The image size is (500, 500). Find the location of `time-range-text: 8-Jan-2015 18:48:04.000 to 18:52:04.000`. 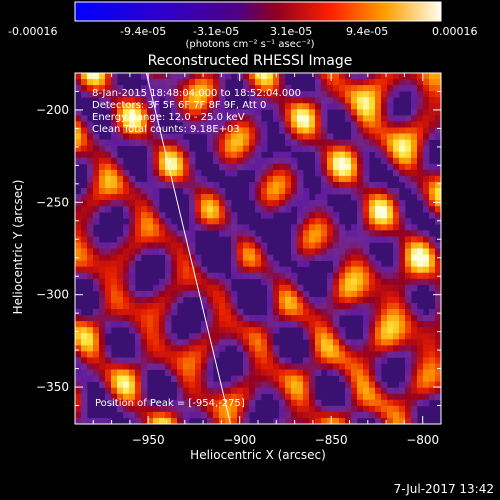

time-range-text: 8-Jan-2015 18:48:04.000 to 18:52:04.000 is located at coordinates (196, 93).